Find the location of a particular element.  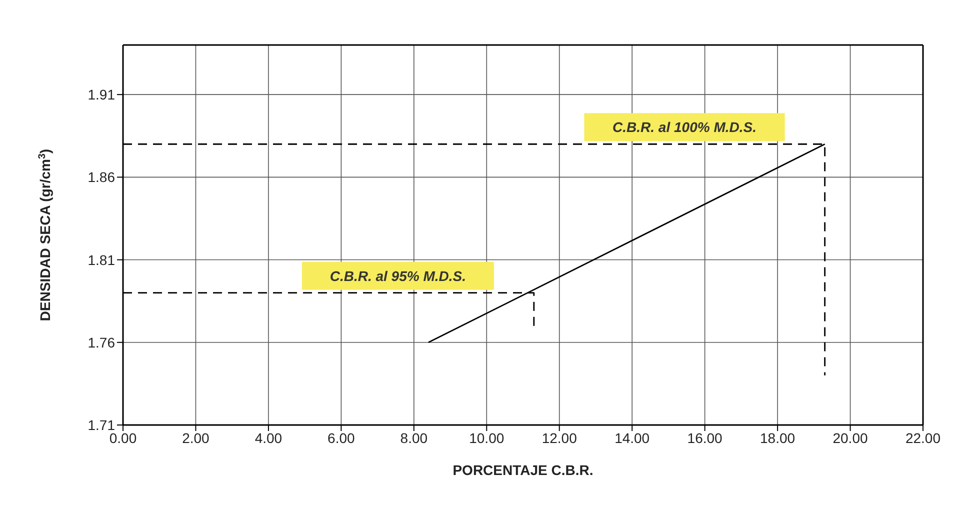

x-tick-label: 10.00 is located at coordinates (486, 438).